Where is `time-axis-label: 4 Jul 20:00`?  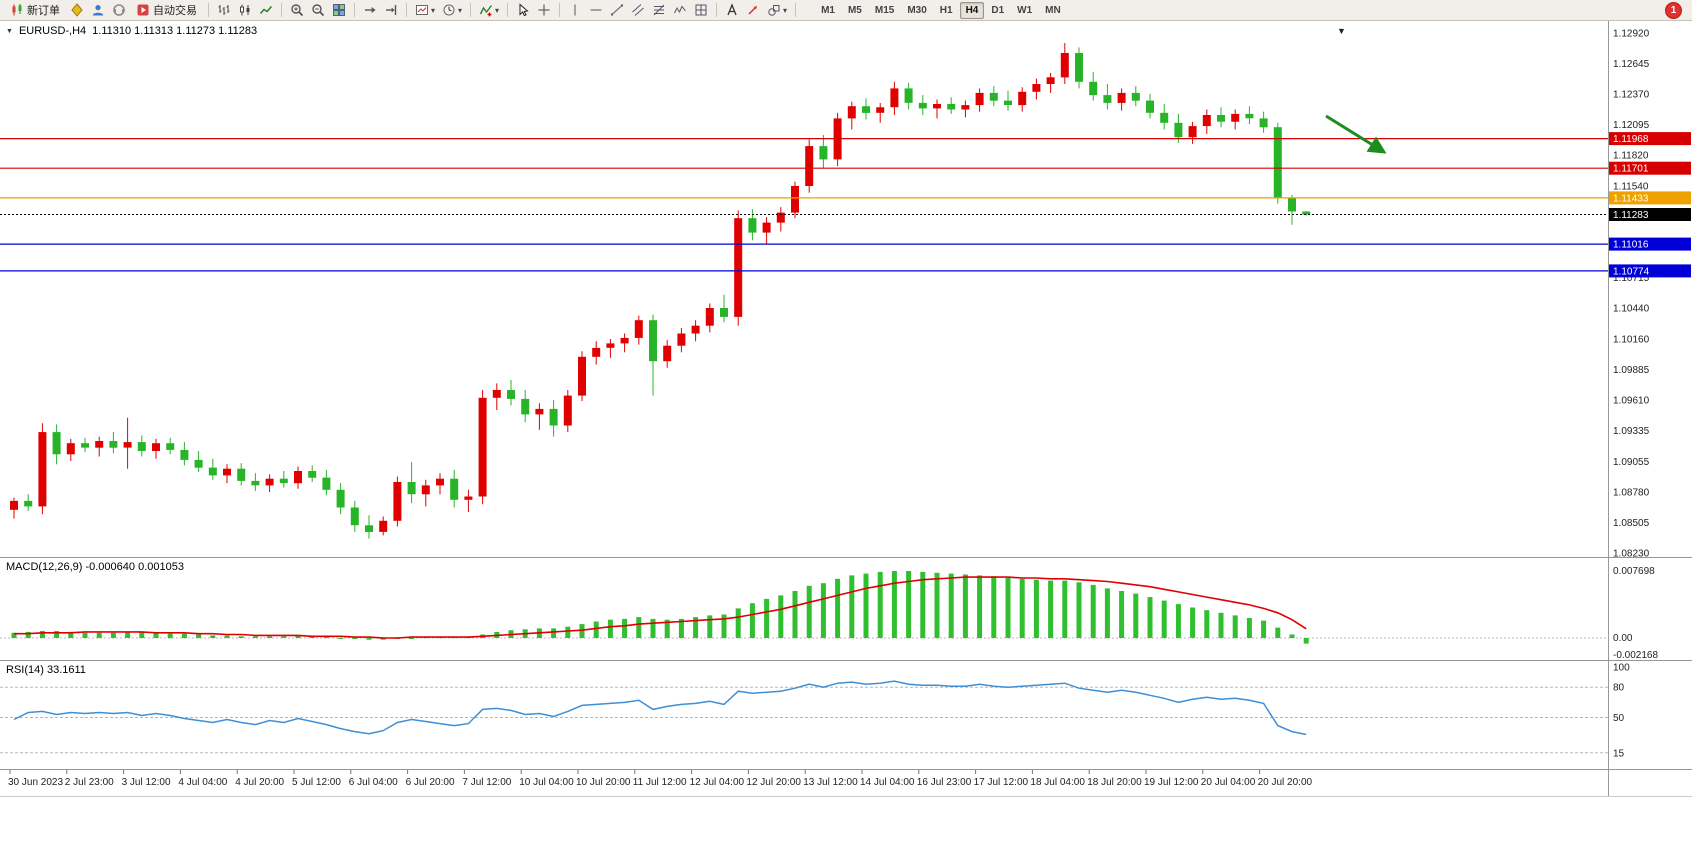 time-axis-label: 4 Jul 20:00 is located at coordinates (259, 782).